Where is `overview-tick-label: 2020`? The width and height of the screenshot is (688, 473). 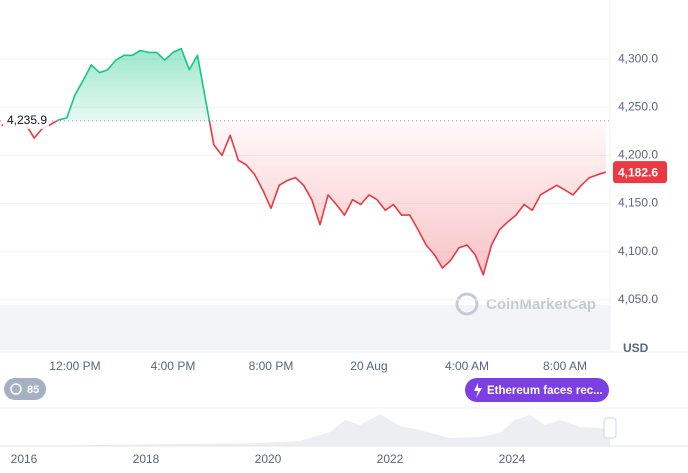 overview-tick-label: 2020 is located at coordinates (268, 459).